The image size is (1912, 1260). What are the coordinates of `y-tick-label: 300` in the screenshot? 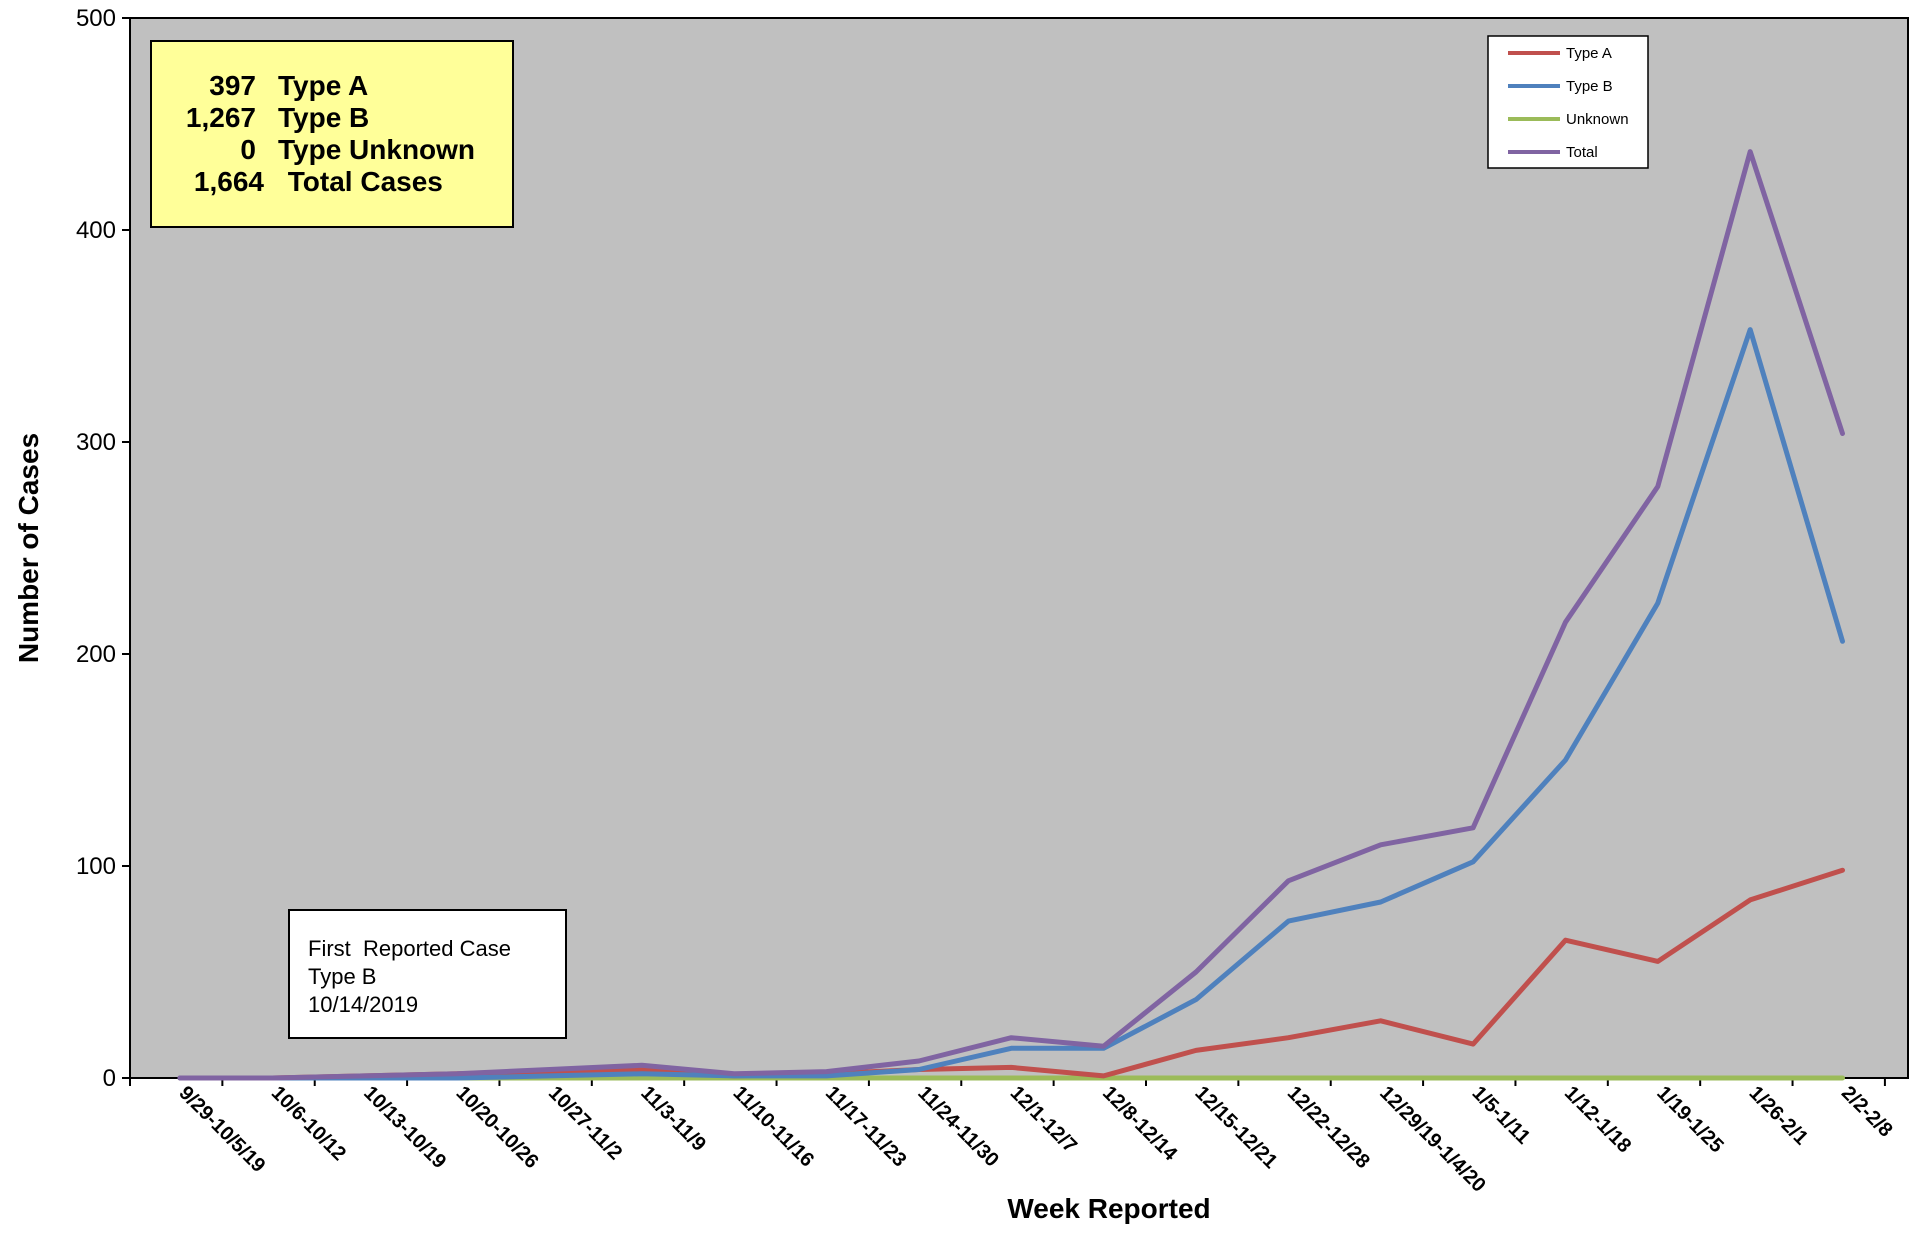 It's located at (96, 442).